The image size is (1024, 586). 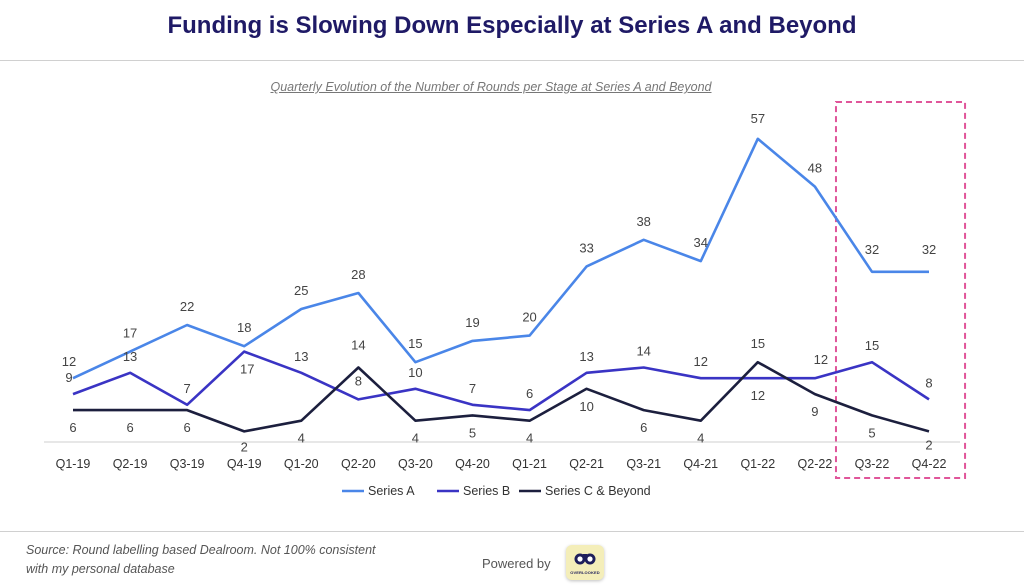 What do you see at coordinates (516, 563) in the screenshot?
I see `powered-by-label: Powered by` at bounding box center [516, 563].